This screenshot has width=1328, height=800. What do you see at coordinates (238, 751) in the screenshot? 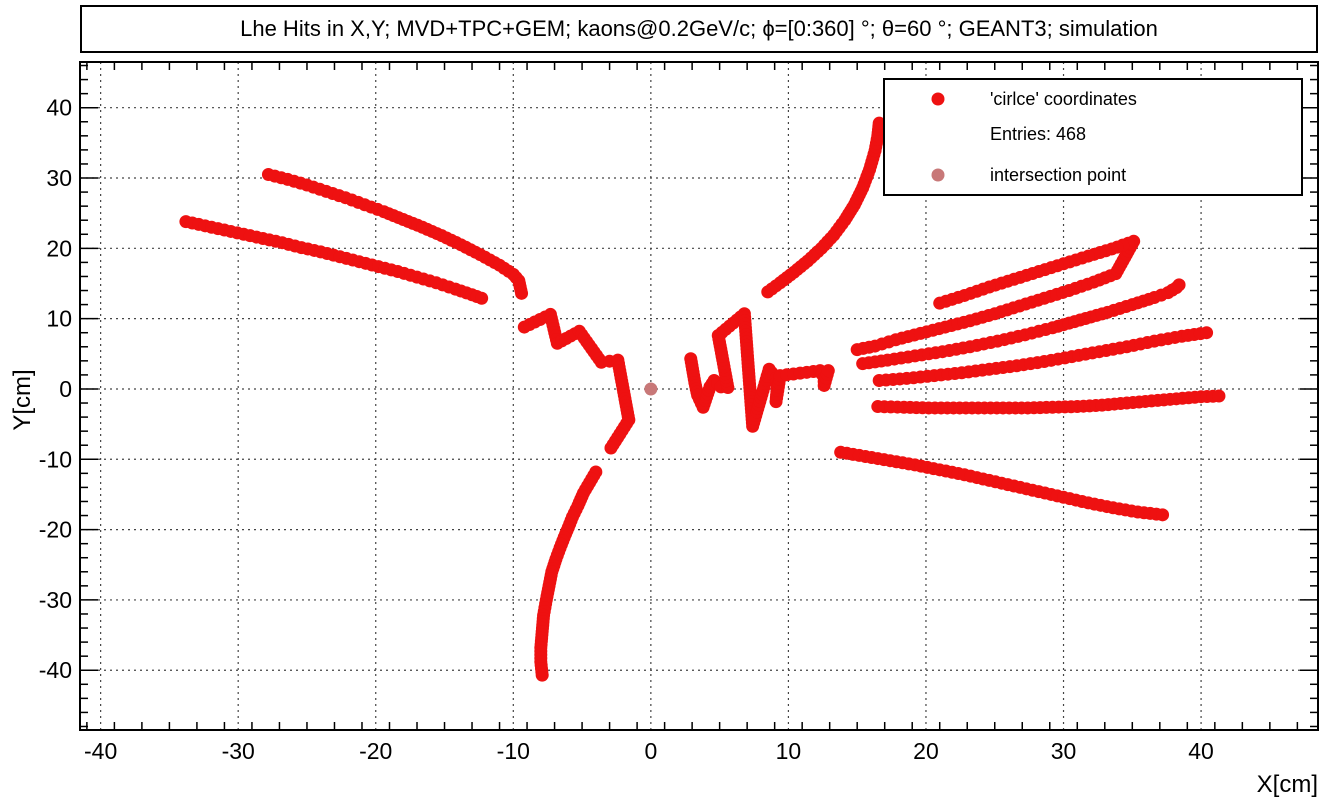
I see `x-tick-label: -30` at bounding box center [238, 751].